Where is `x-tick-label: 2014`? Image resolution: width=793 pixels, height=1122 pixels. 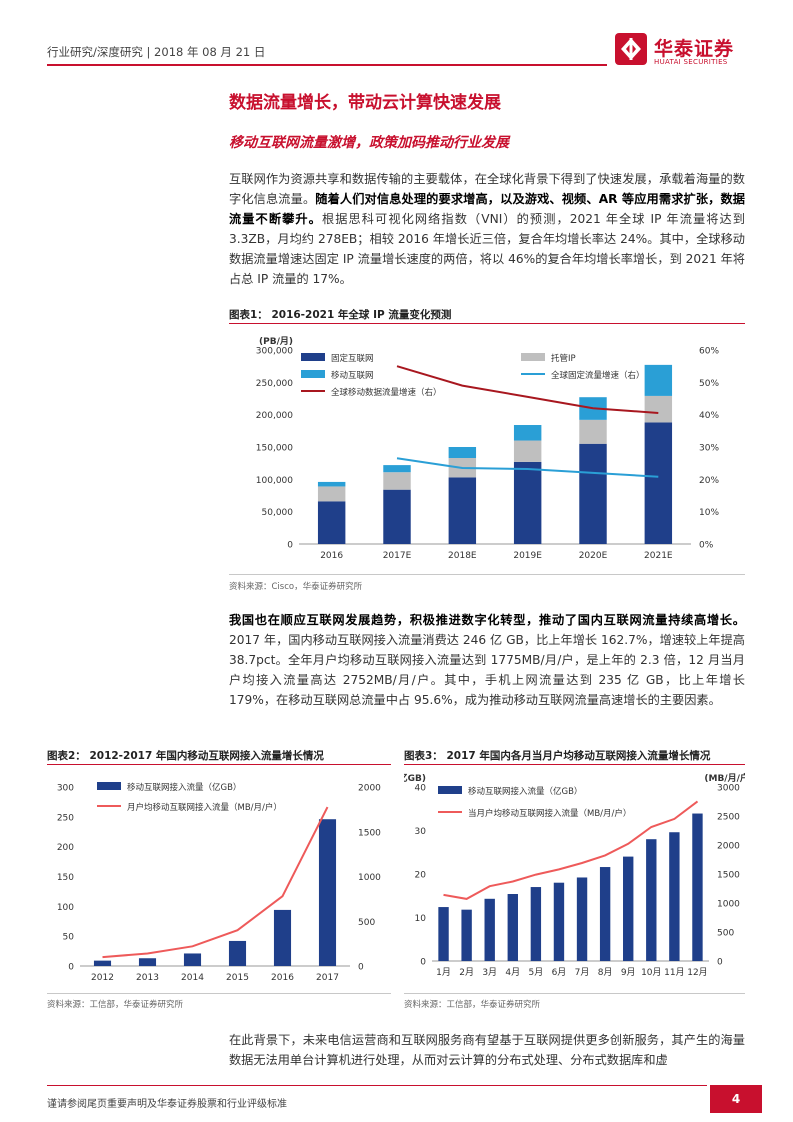 x-tick-label: 2014 is located at coordinates (192, 978).